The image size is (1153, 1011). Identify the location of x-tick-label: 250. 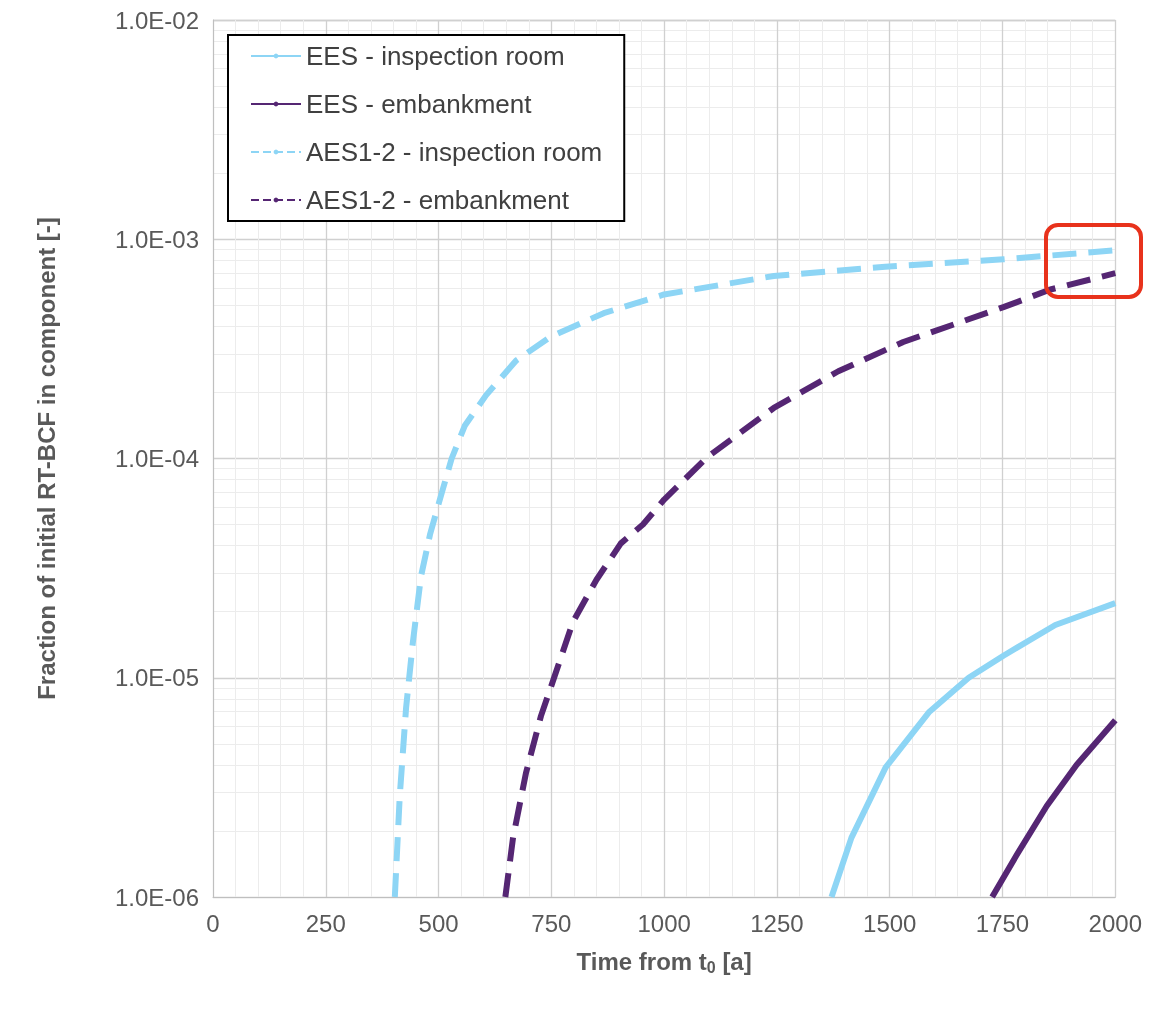
(325, 923).